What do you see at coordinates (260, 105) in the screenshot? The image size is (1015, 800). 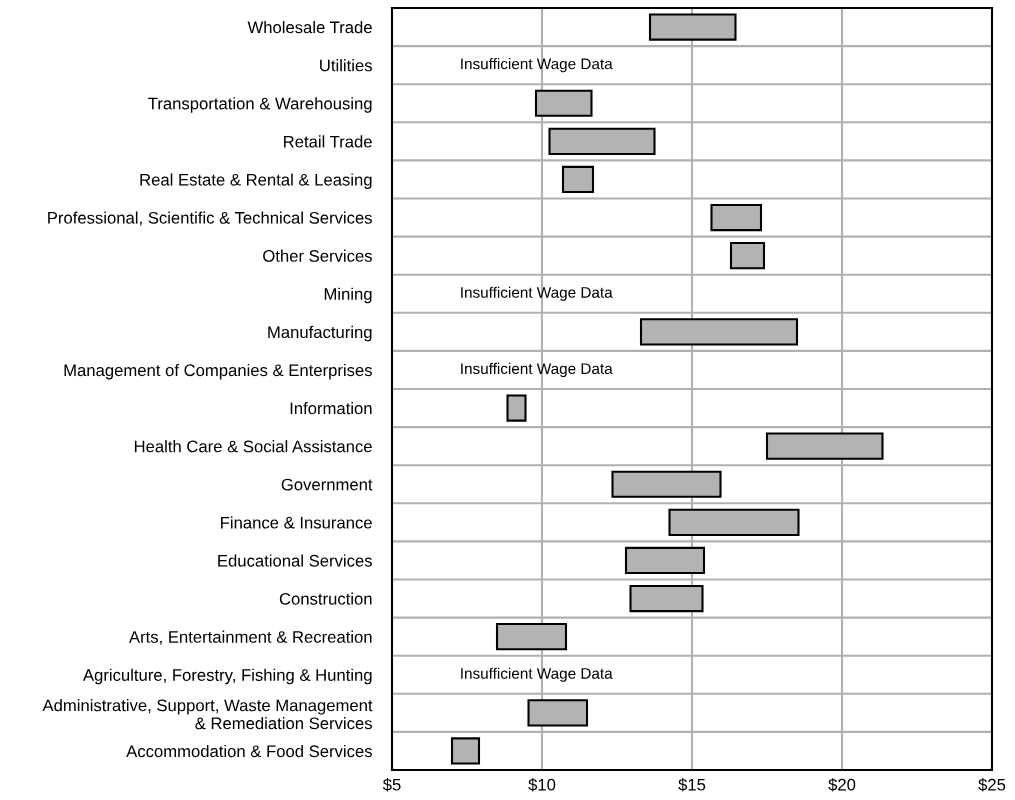 I see `y-tick-label: Transportation & Warehousing` at bounding box center [260, 105].